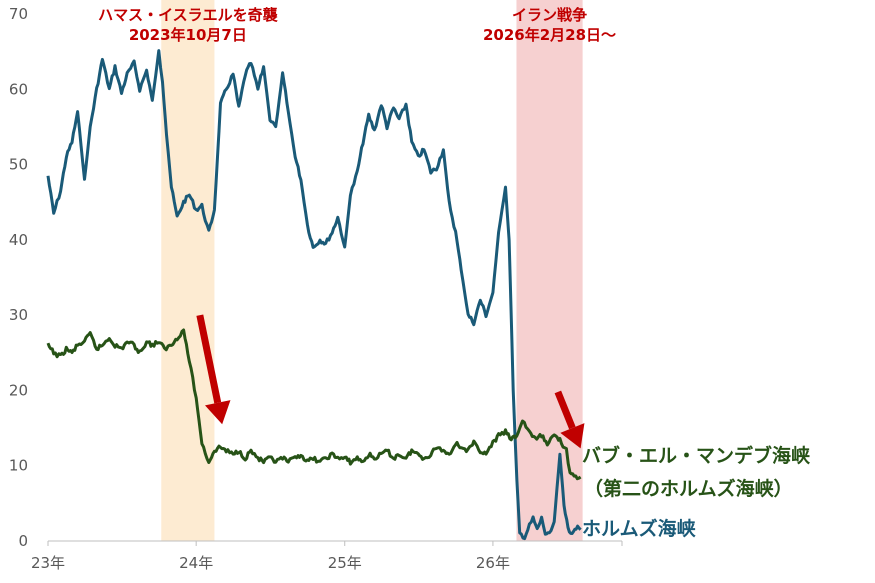 The height and width of the screenshot is (583, 875). I want to click on x-tick-label-1: 24年, so click(196, 563).